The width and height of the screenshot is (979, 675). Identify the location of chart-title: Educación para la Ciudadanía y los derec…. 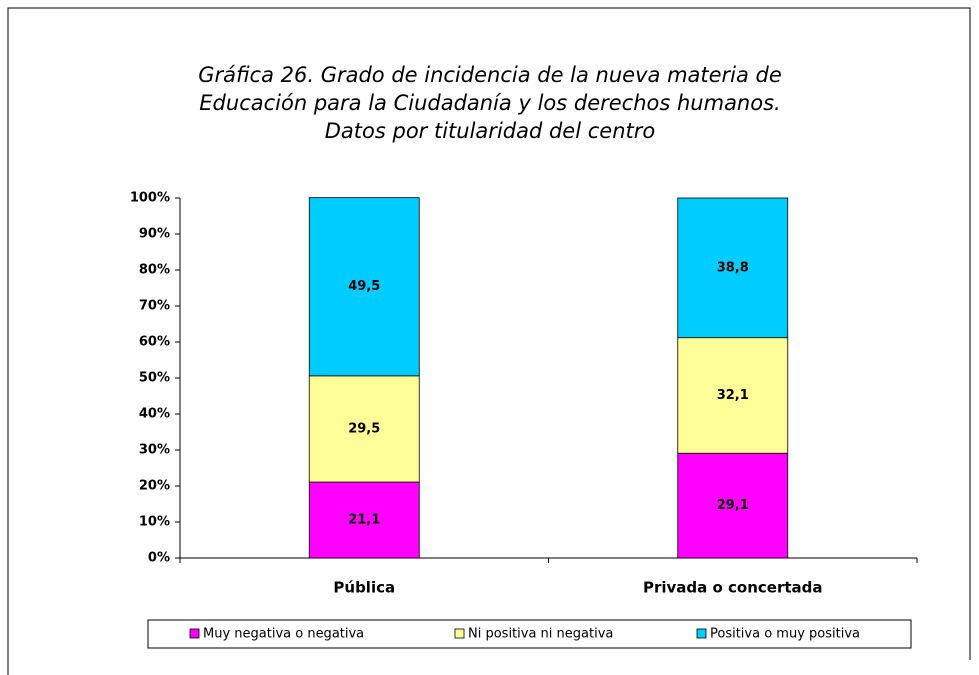
(489, 103).